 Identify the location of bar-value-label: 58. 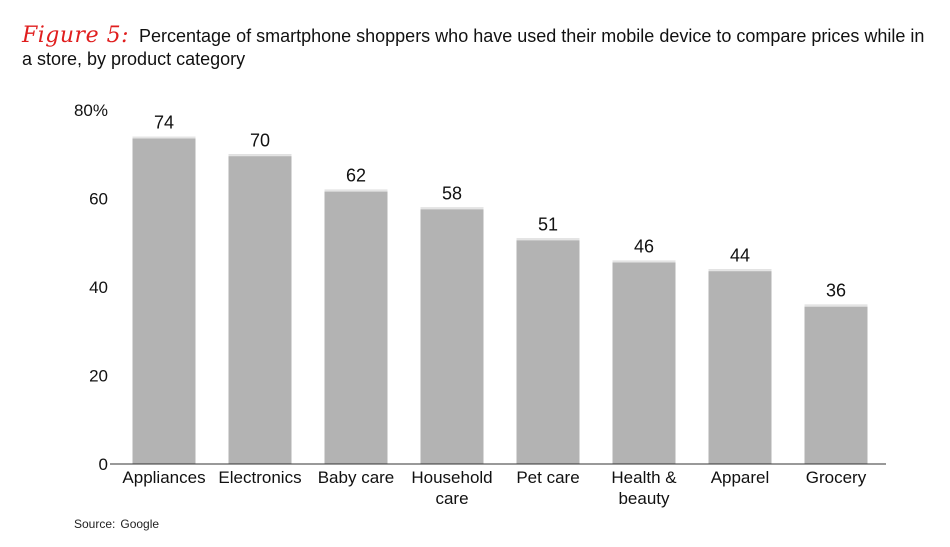
(452, 193).